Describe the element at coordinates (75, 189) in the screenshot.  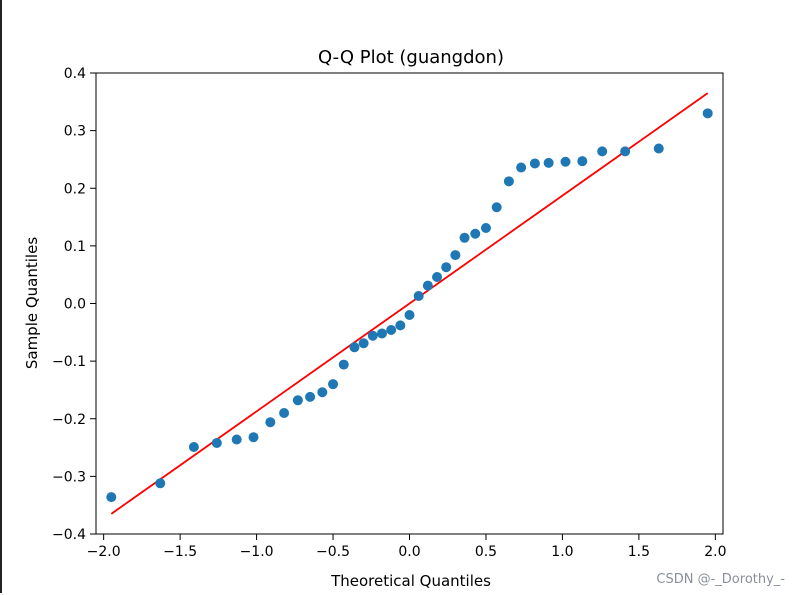
I see `y-tick-label: 0.2` at that location.